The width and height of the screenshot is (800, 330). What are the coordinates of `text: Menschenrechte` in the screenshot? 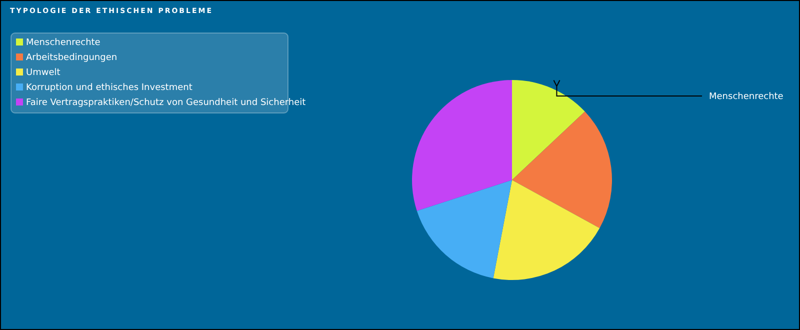 It's located at (746, 97).